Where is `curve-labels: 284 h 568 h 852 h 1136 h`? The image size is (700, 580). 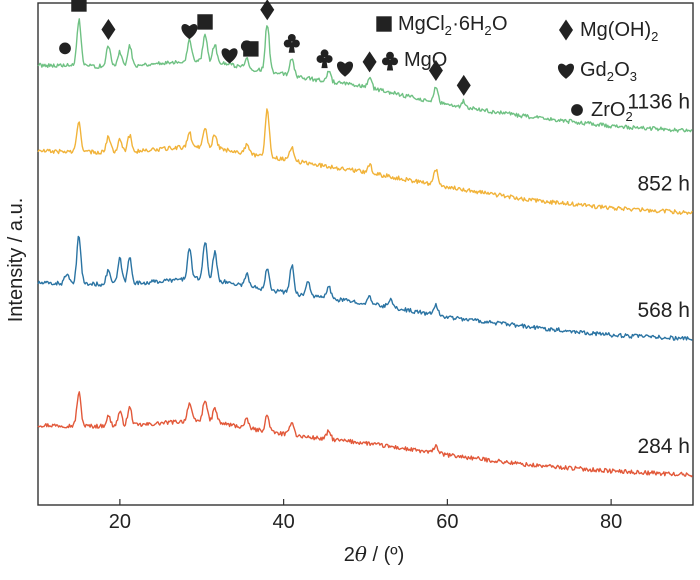
curve-labels: 284 h 568 h 852 h 1136 h is located at coordinates (658, 275).